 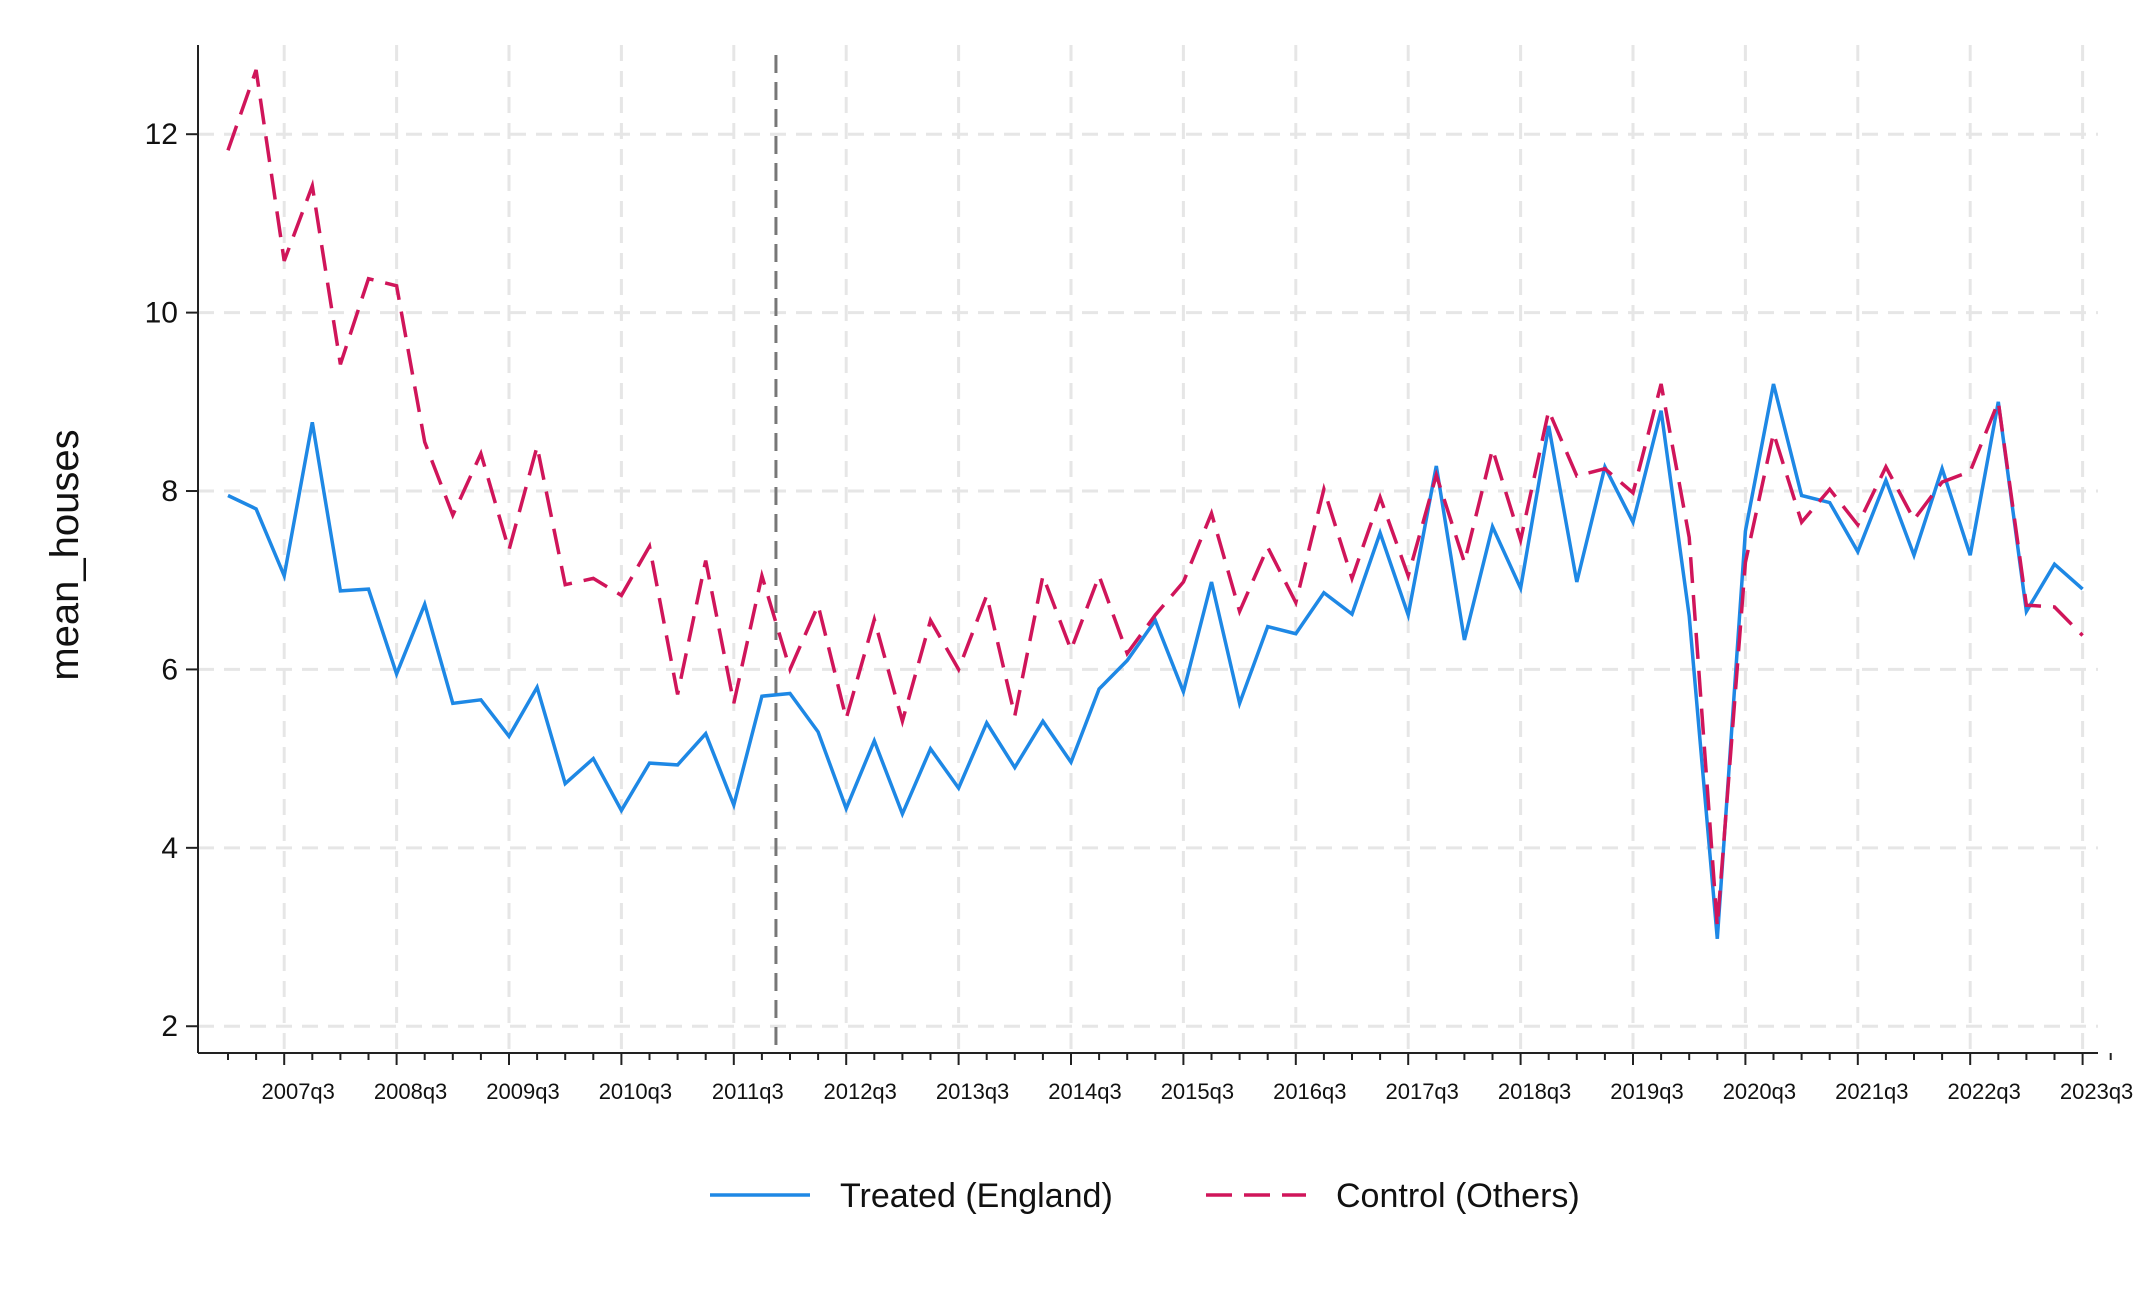 What do you see at coordinates (1534, 1091) in the screenshot?
I see `x-tick-label: 2018q3` at bounding box center [1534, 1091].